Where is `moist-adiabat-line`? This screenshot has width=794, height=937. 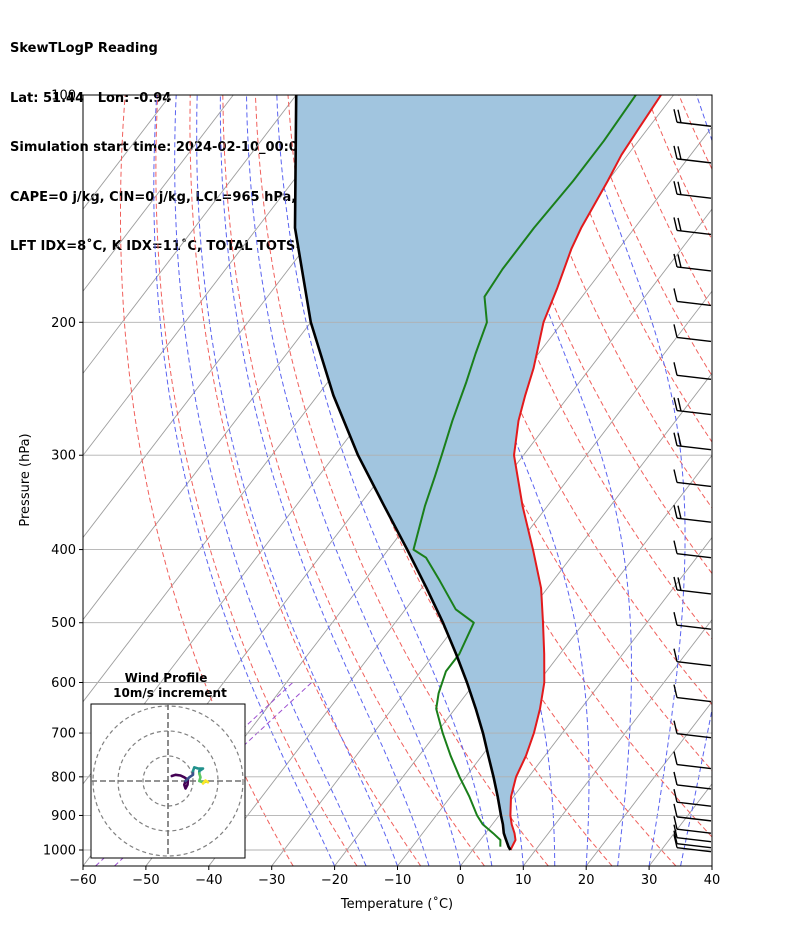 moist-adiabat-line is located at coordinates (769, 480).